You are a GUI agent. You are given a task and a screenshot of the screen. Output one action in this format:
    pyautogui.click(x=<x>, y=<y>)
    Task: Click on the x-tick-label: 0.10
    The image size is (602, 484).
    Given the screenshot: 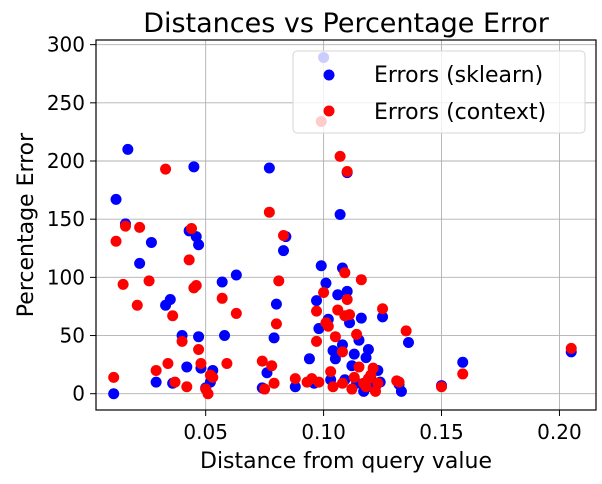 What is the action you would take?
    pyautogui.click(x=323, y=432)
    